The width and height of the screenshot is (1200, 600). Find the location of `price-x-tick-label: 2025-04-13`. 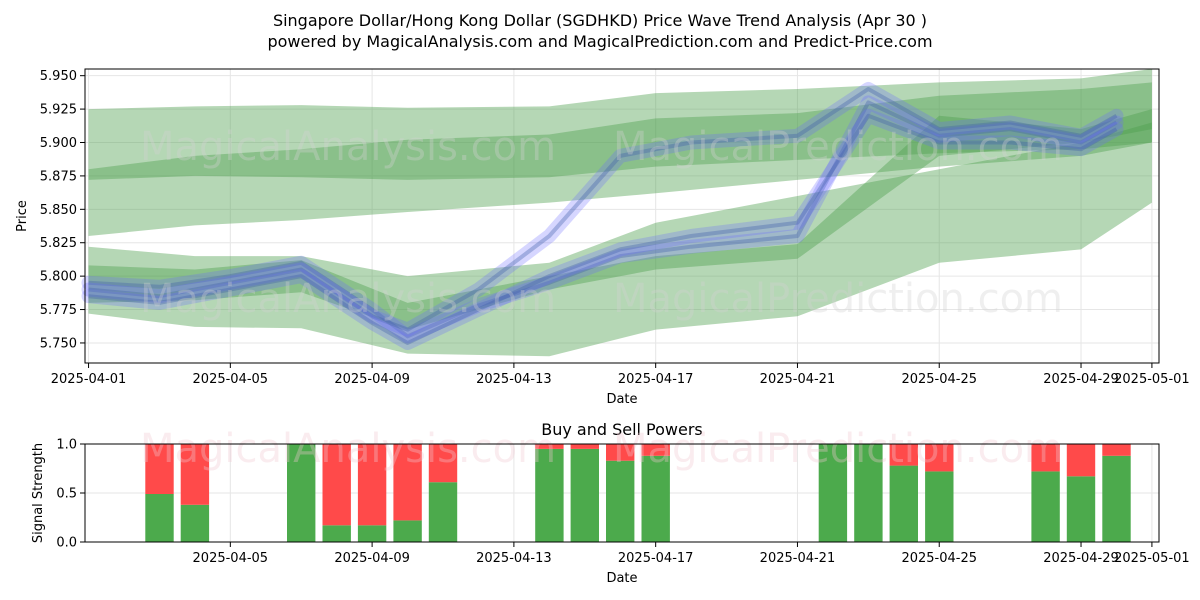

price-x-tick-label: 2025-04-13 is located at coordinates (514, 379).